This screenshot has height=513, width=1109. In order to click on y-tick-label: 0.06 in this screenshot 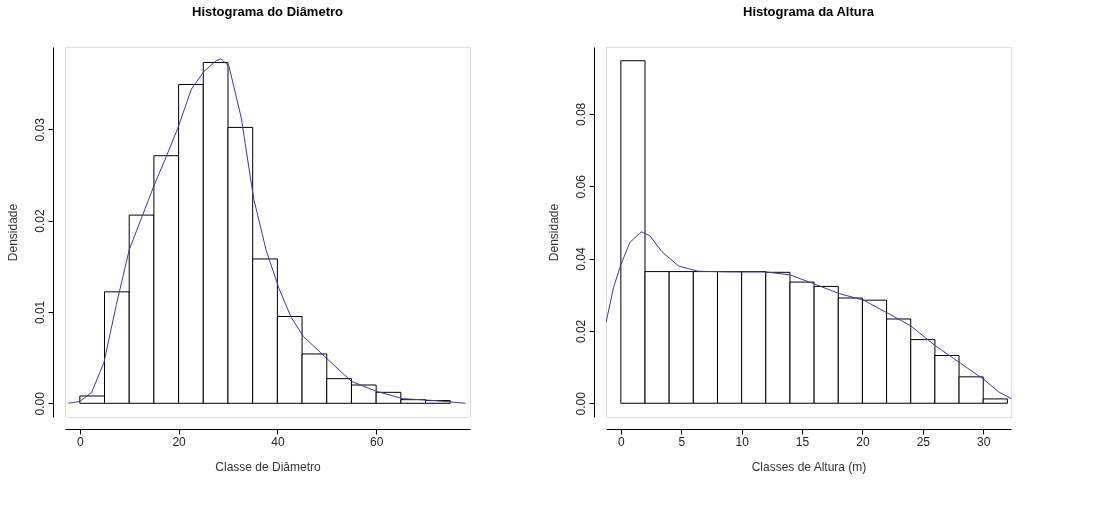, I will do `click(580, 186)`.